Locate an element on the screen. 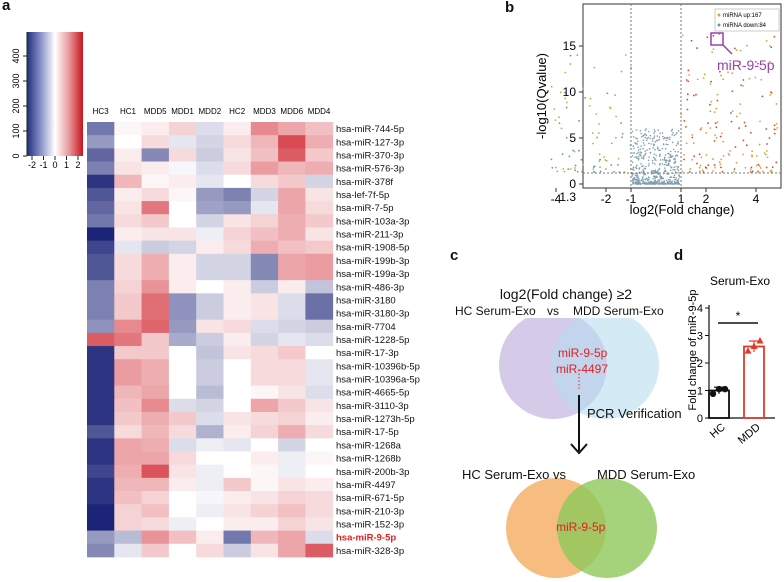 The width and height of the screenshot is (784, 582). heatmap-row-label: hsa-miR-3110-3p is located at coordinates (372, 406).